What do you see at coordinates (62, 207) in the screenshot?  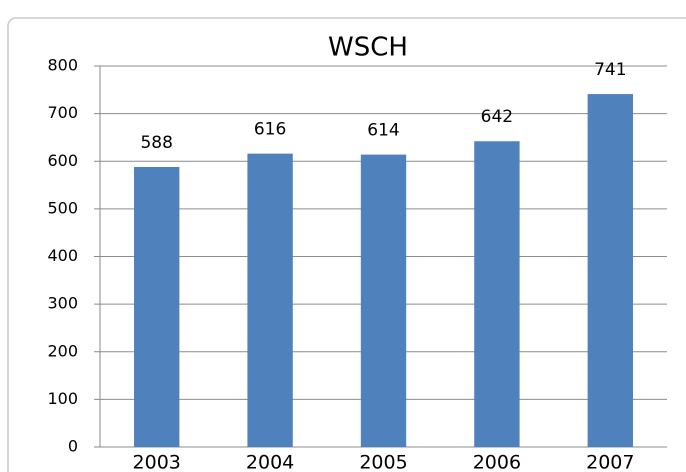 I see `y-tick-label: 500` at bounding box center [62, 207].